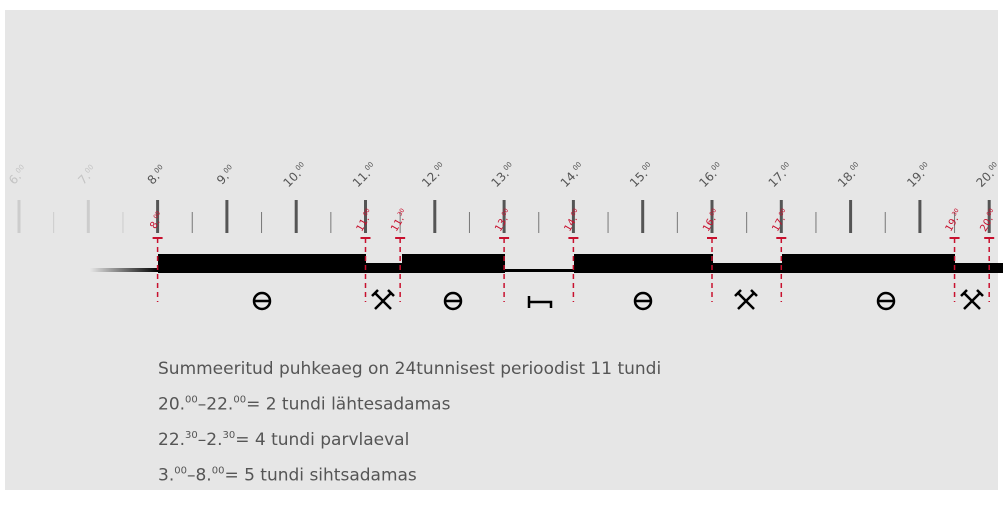 The height and width of the screenshot is (509, 1003). I want to click on text: = 2 tundi lähtesadamas, so click(348, 405).